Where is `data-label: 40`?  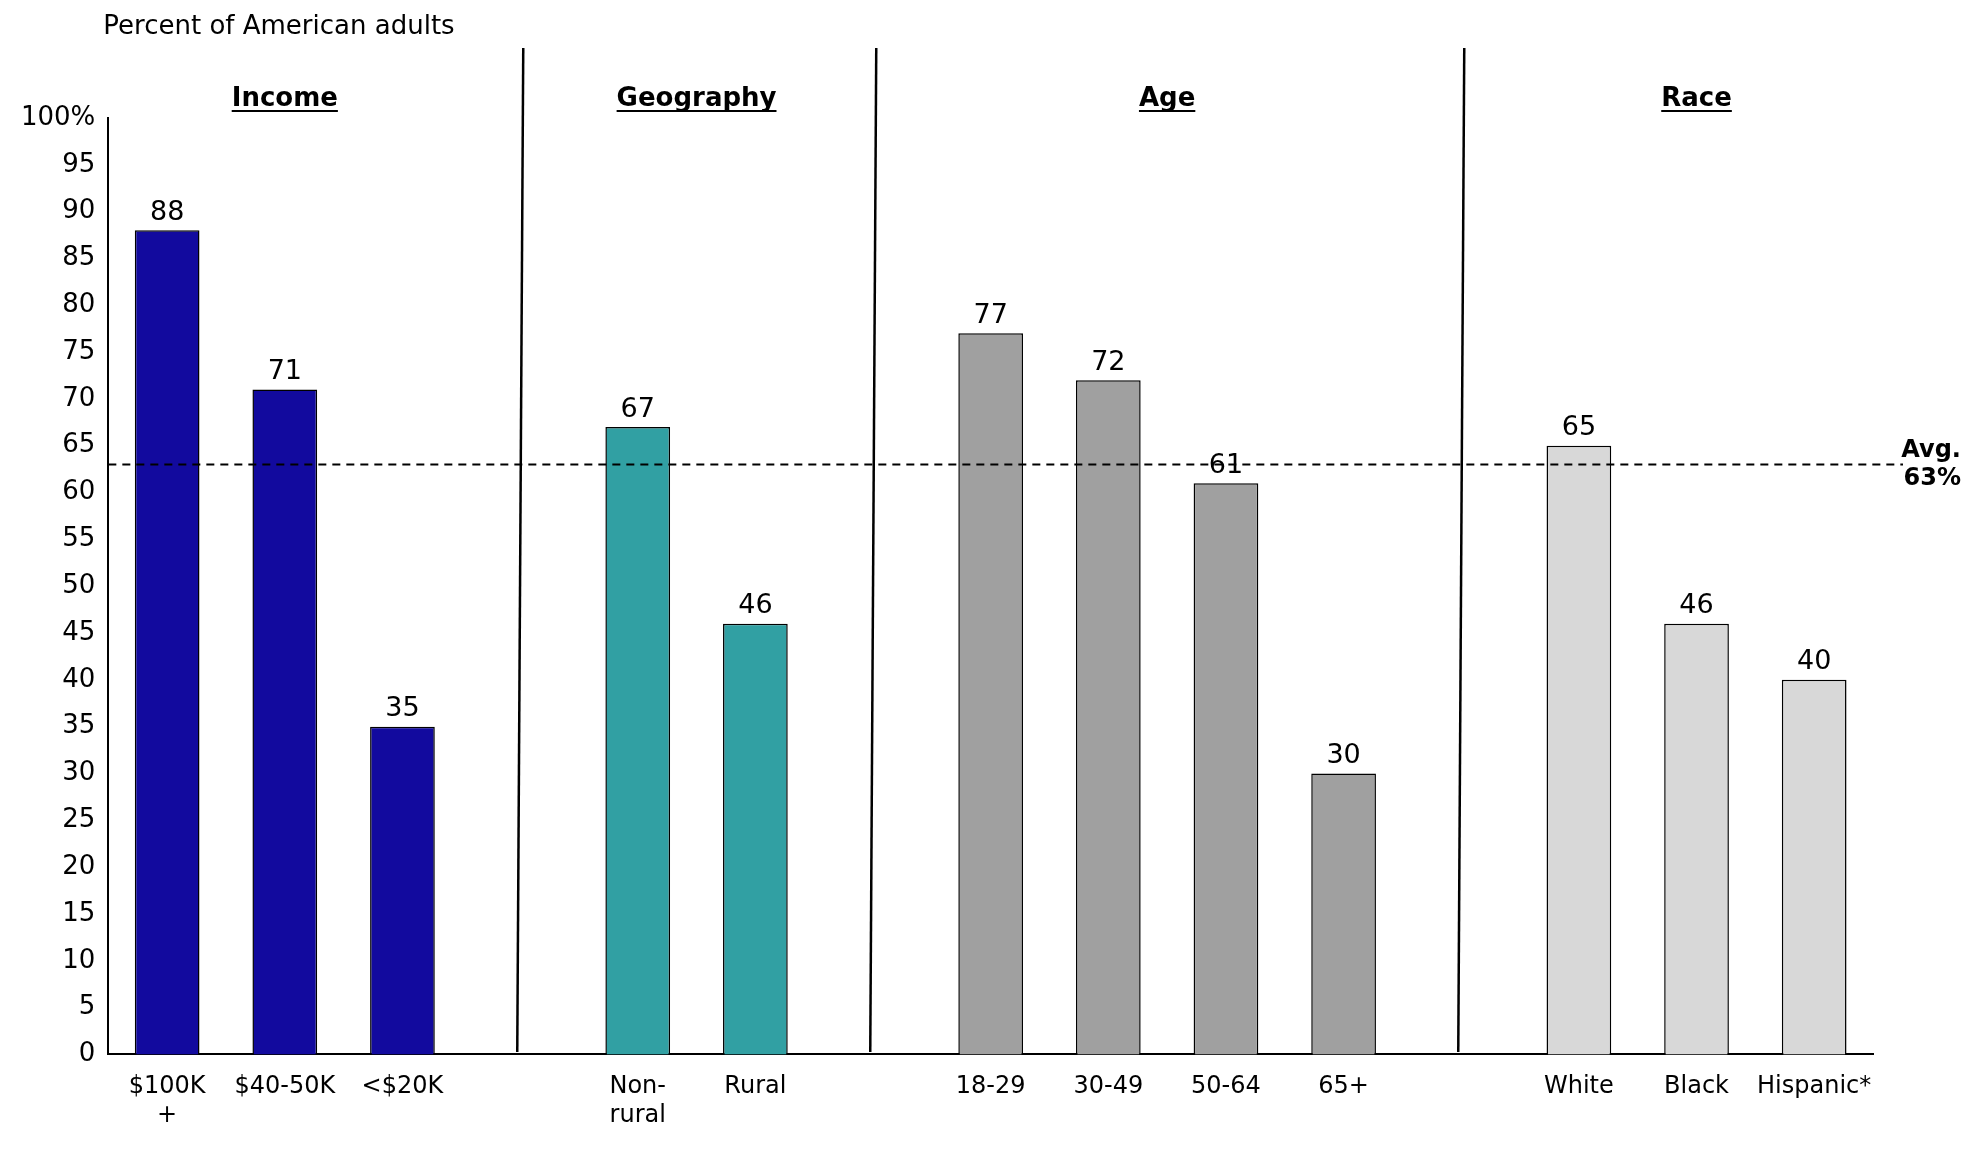
data-label: 40 is located at coordinates (1814, 660).